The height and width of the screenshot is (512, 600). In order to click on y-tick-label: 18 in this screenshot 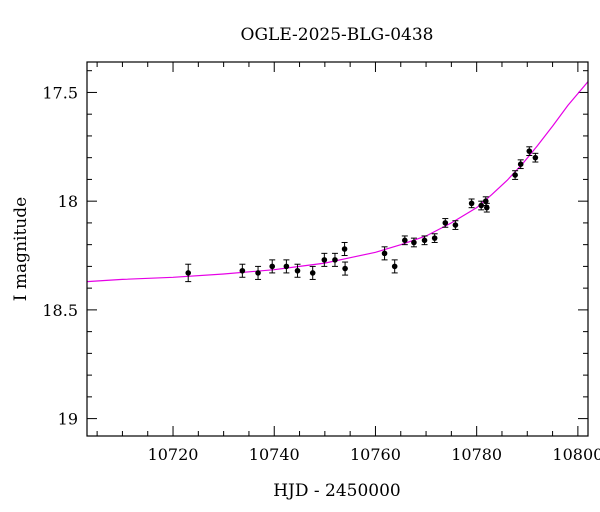, I will do `click(68, 201)`.